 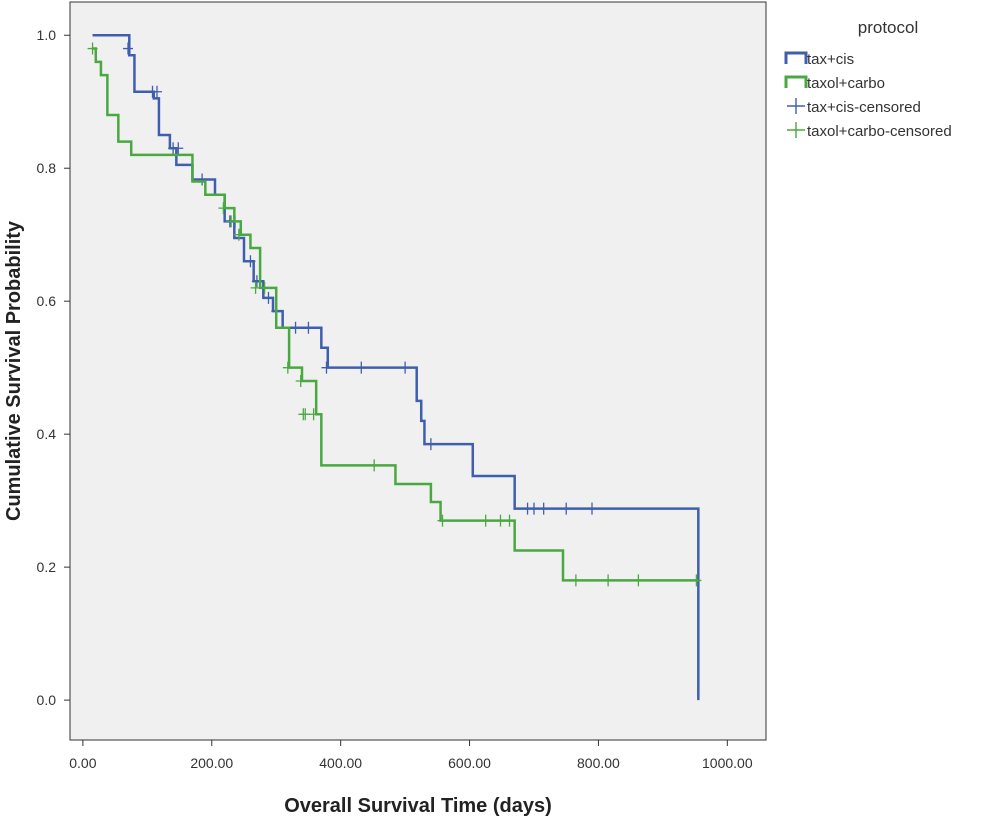 I want to click on x-tick-label: 200.00, so click(x=211, y=763).